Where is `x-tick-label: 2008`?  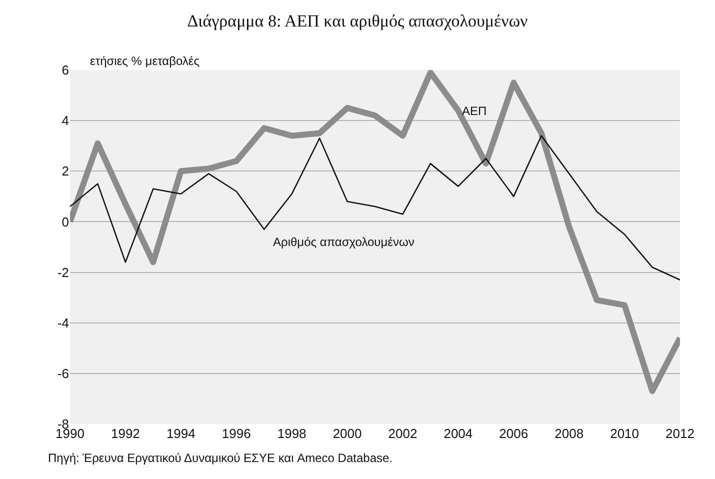 x-tick-label: 2008 is located at coordinates (569, 433).